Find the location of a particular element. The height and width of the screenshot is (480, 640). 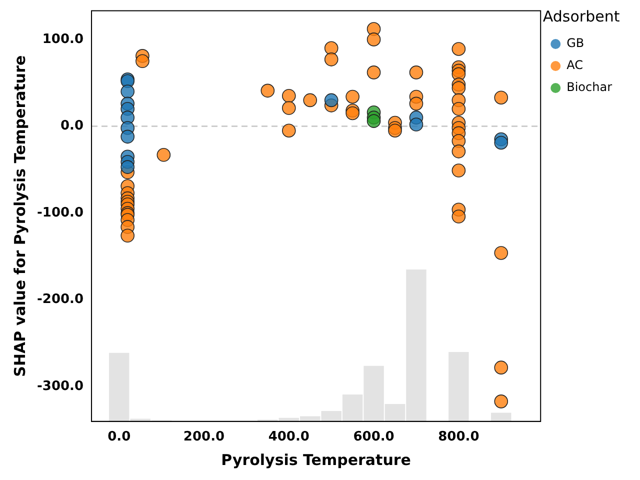

x-tick-label: 400.0 is located at coordinates (289, 437).